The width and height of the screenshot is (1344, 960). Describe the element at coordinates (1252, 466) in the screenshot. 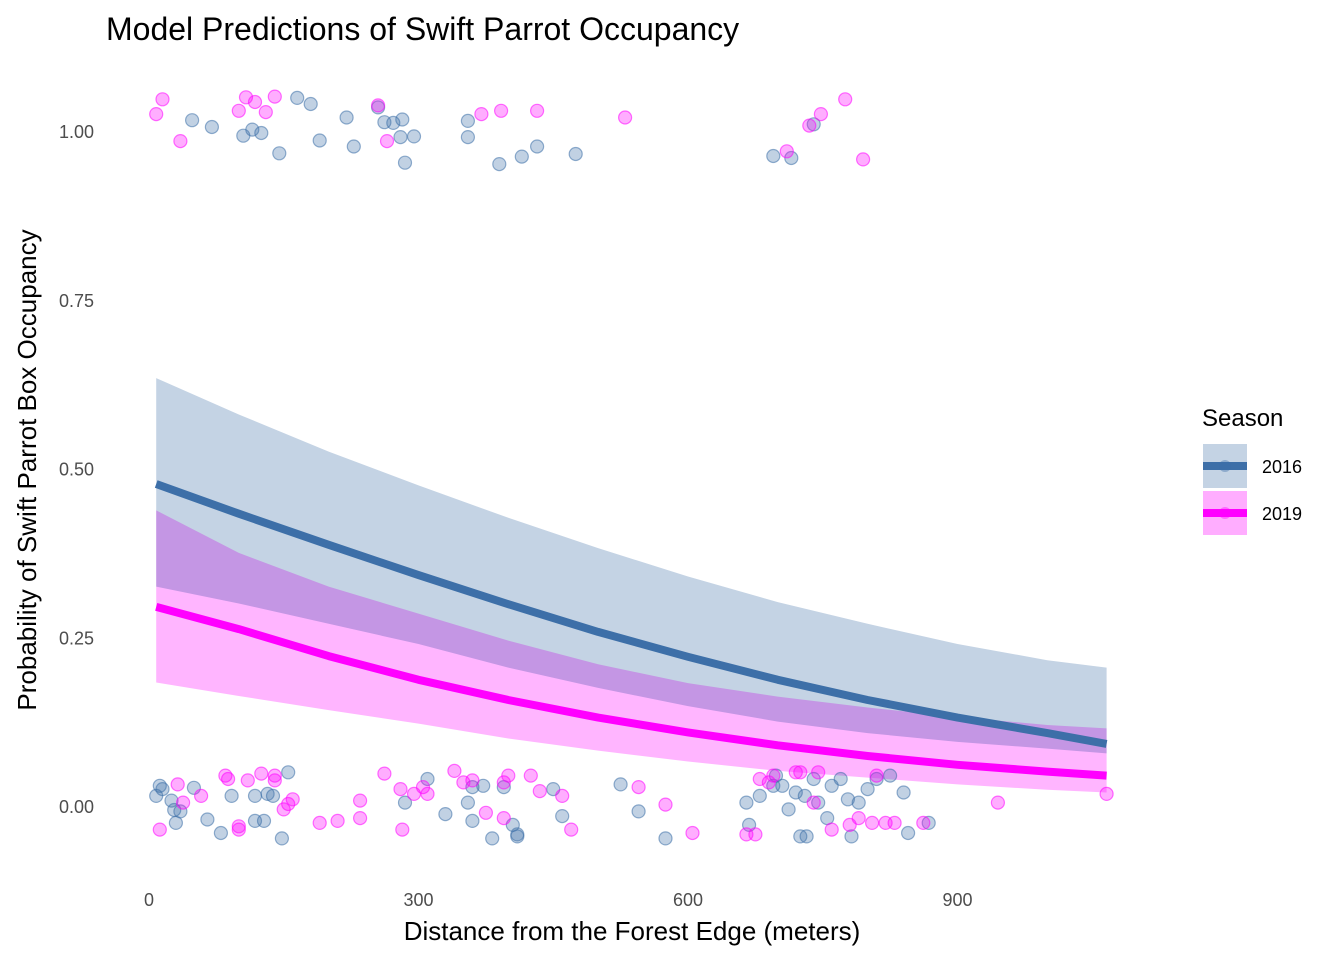

I see `legend-item-2016: 2016` at that location.